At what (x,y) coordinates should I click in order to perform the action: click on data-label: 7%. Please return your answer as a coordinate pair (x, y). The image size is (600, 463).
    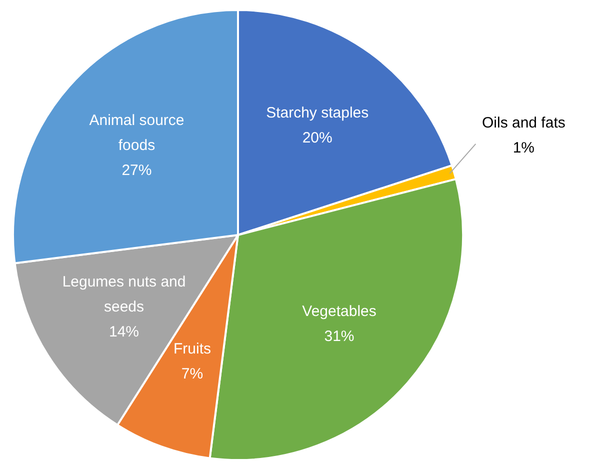
    Looking at the image, I should click on (192, 374).